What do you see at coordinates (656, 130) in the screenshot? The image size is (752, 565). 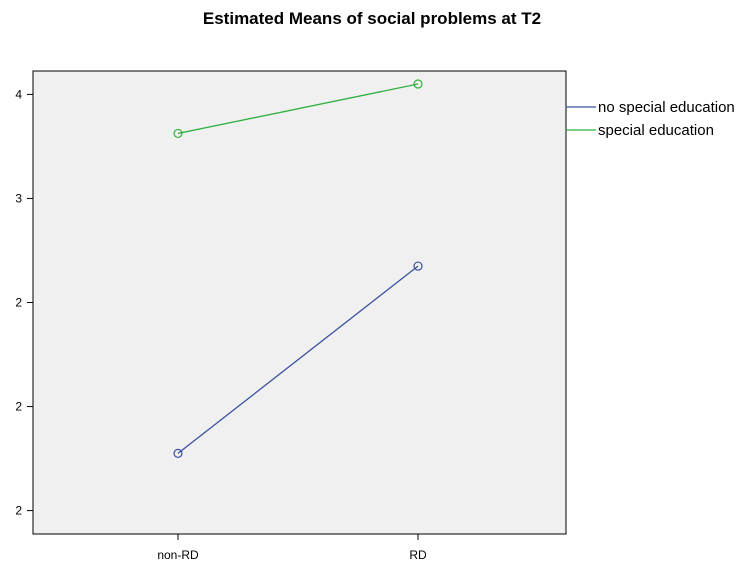 I see `legend-label: special education` at bounding box center [656, 130].